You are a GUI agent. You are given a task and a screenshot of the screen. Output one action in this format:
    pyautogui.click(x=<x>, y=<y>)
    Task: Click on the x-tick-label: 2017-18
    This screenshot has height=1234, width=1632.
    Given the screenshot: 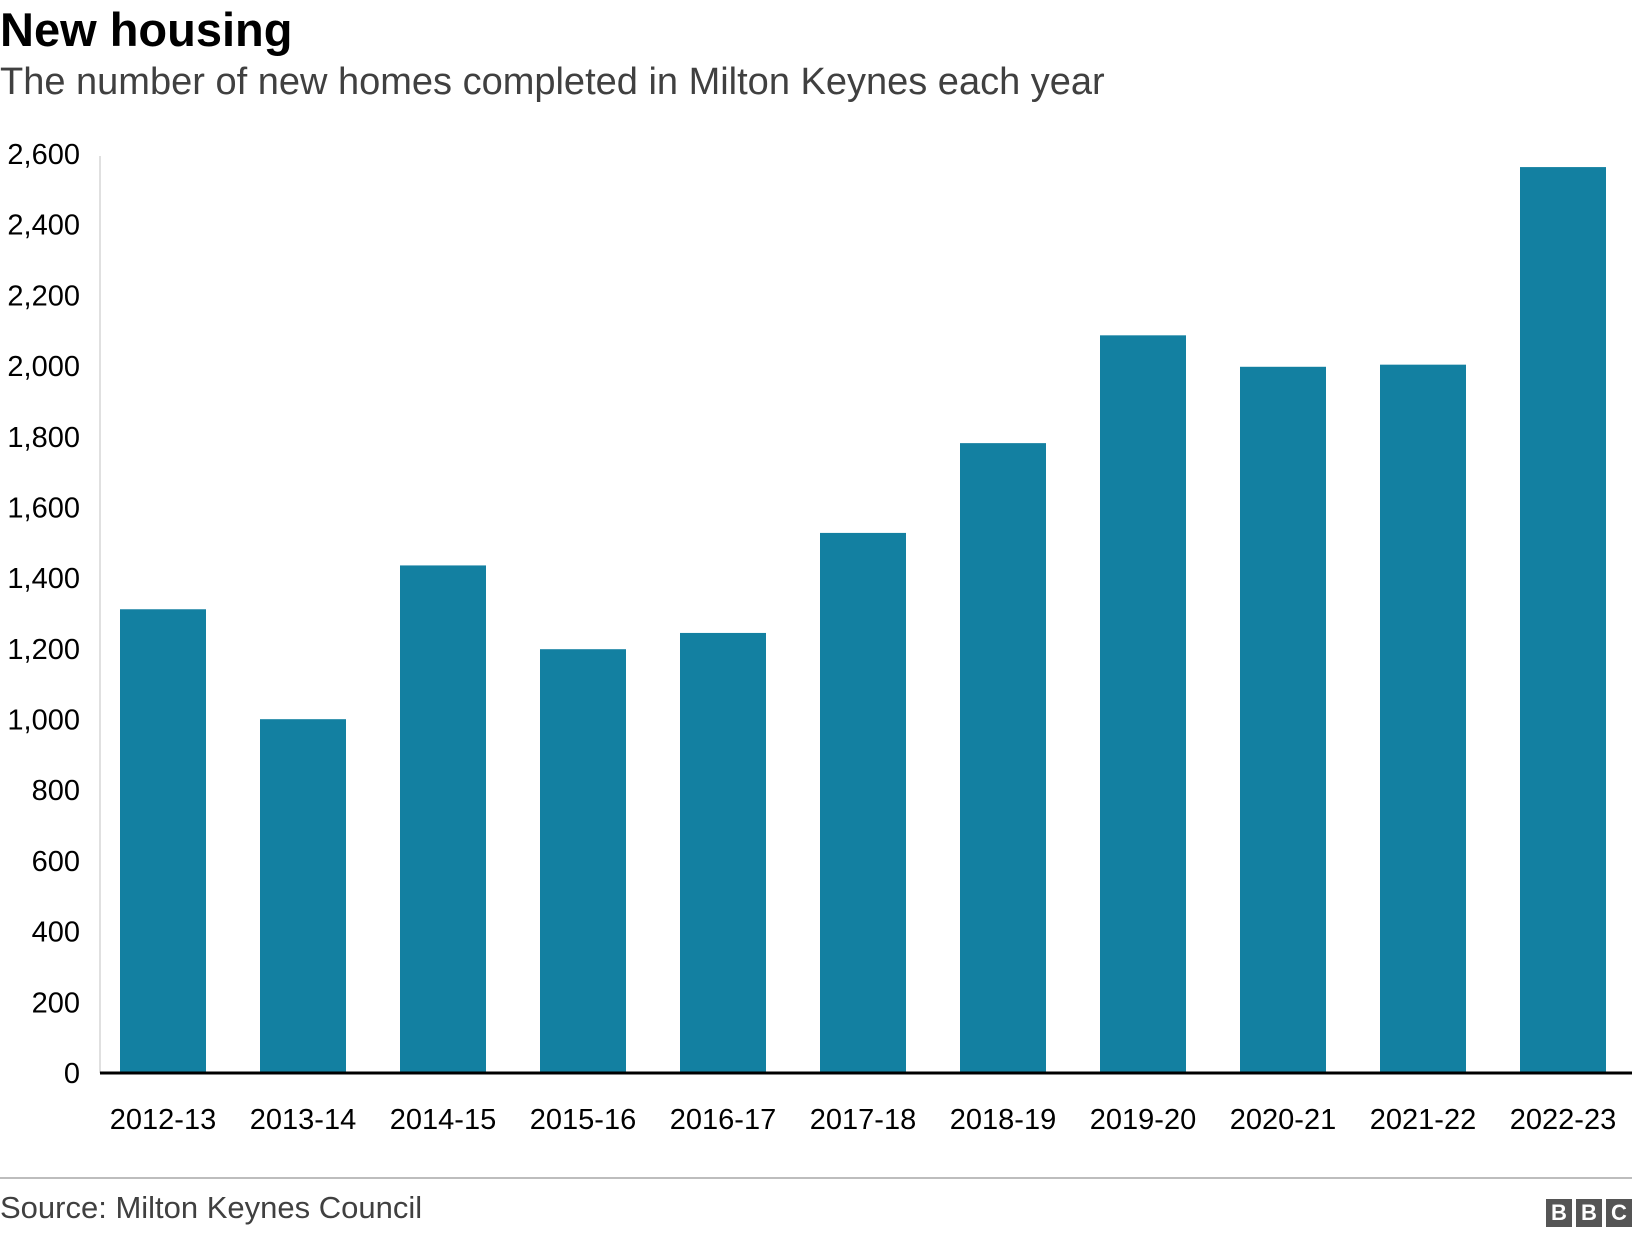 What is the action you would take?
    pyautogui.click(x=863, y=1120)
    